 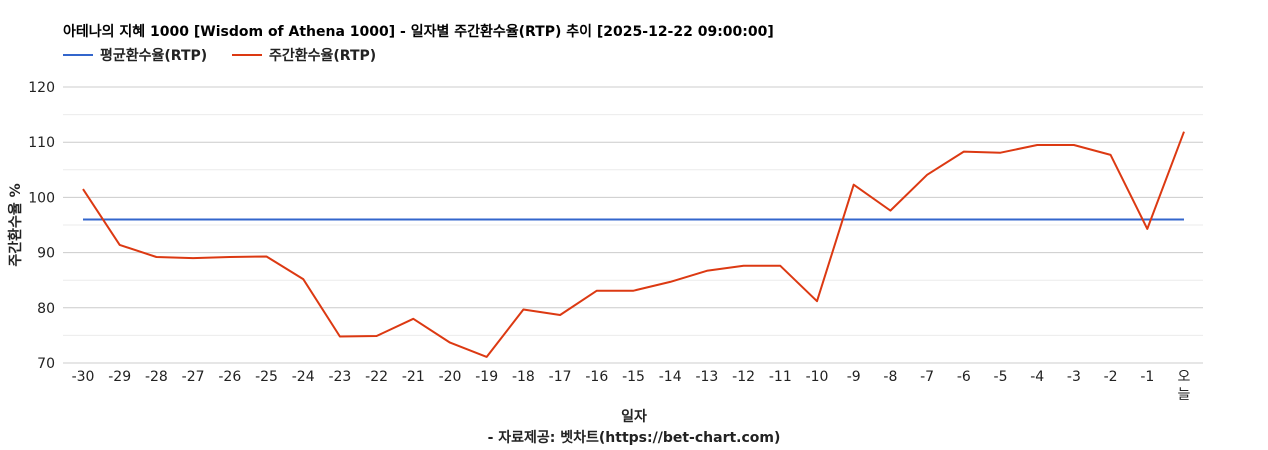 I want to click on x-tick-label: -11, so click(x=780, y=377).